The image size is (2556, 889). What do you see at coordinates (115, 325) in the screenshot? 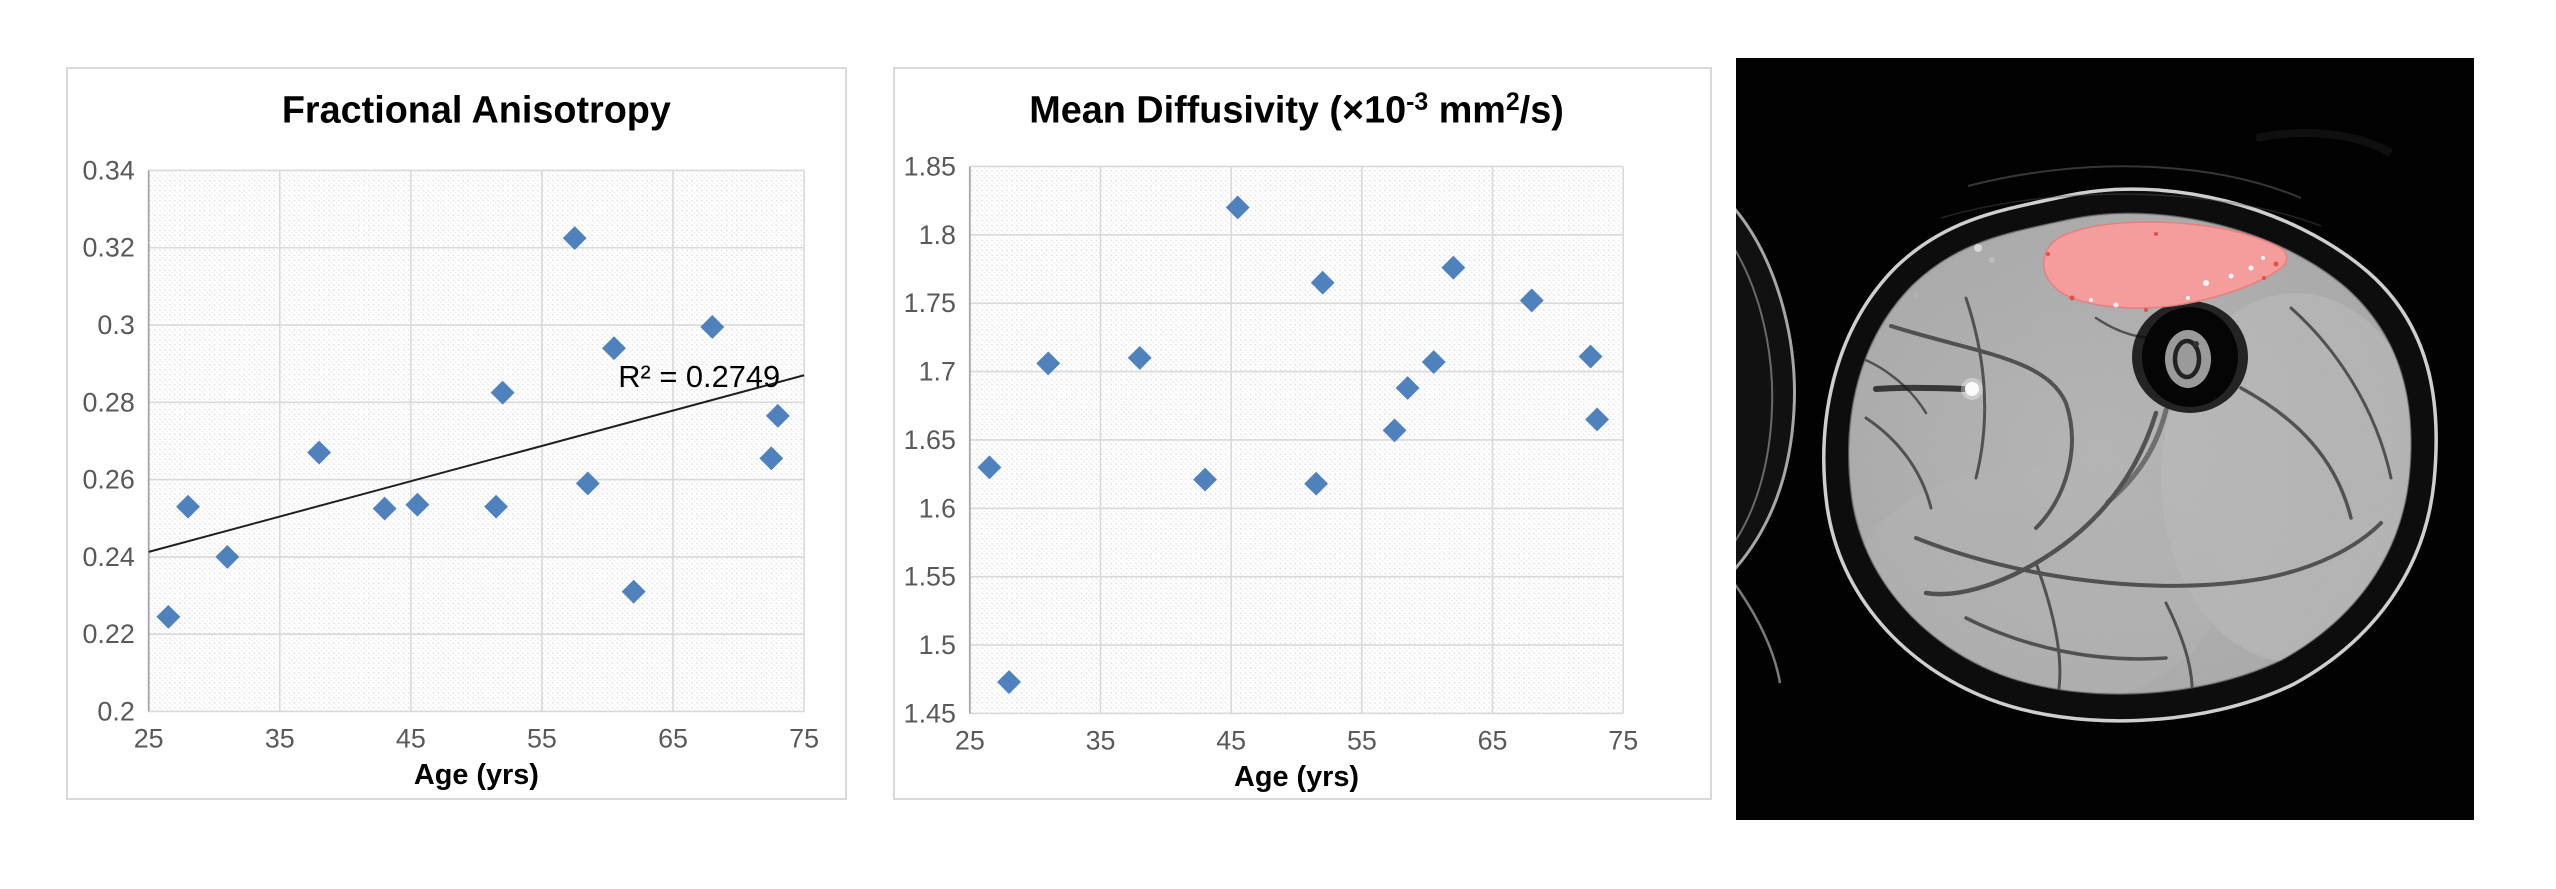
I see `y-axis-tick-label: 0.3` at bounding box center [115, 325].